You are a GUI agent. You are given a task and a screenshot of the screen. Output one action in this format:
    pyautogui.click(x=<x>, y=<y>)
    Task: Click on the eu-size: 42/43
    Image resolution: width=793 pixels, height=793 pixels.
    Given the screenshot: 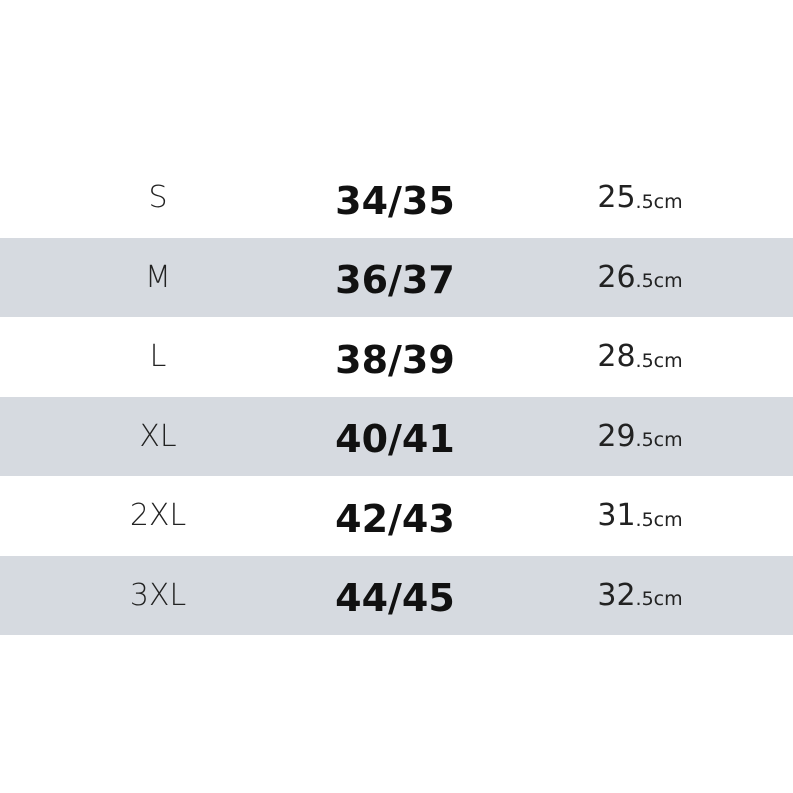 What is the action you would take?
    pyautogui.click(x=395, y=518)
    